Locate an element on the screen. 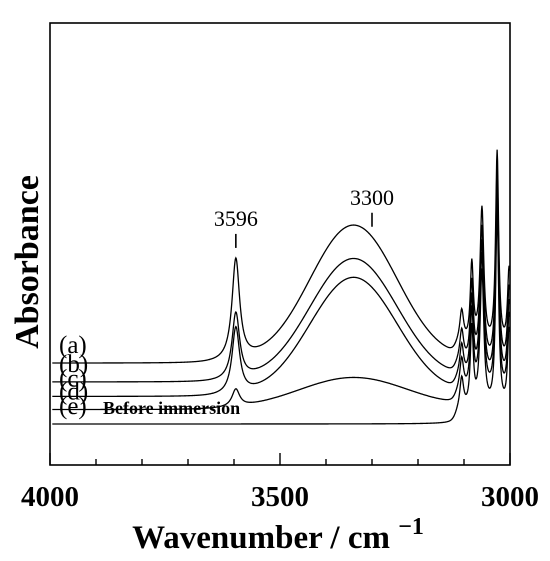 The image size is (550, 561). x-tick-label: 3000 is located at coordinates (510, 497).